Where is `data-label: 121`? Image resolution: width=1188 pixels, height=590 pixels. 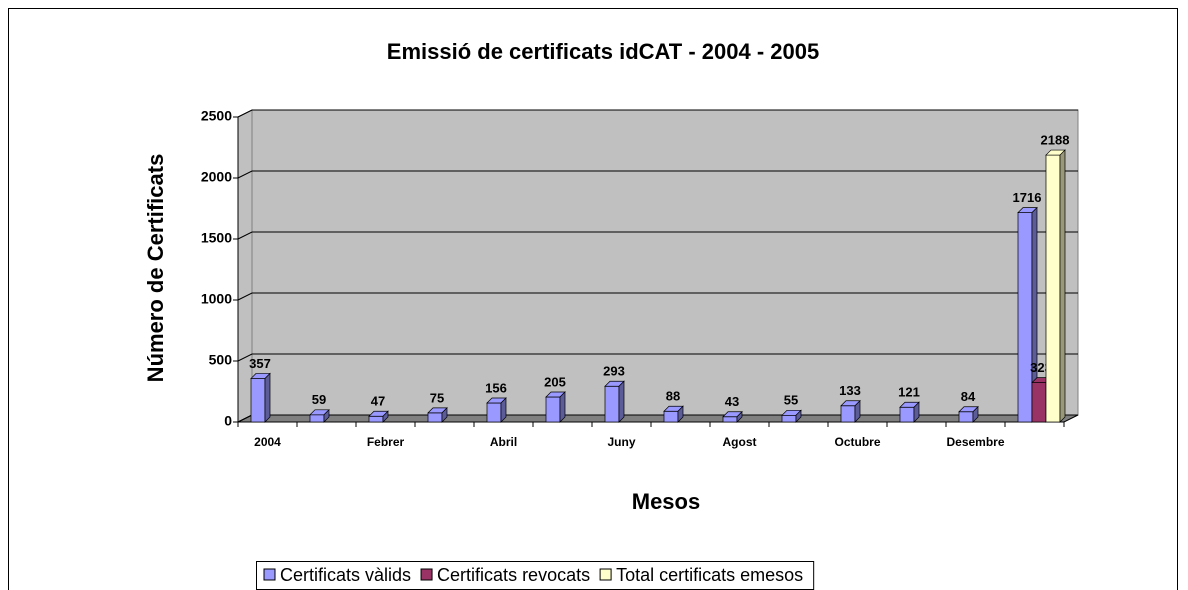
data-label: 121 is located at coordinates (909, 392).